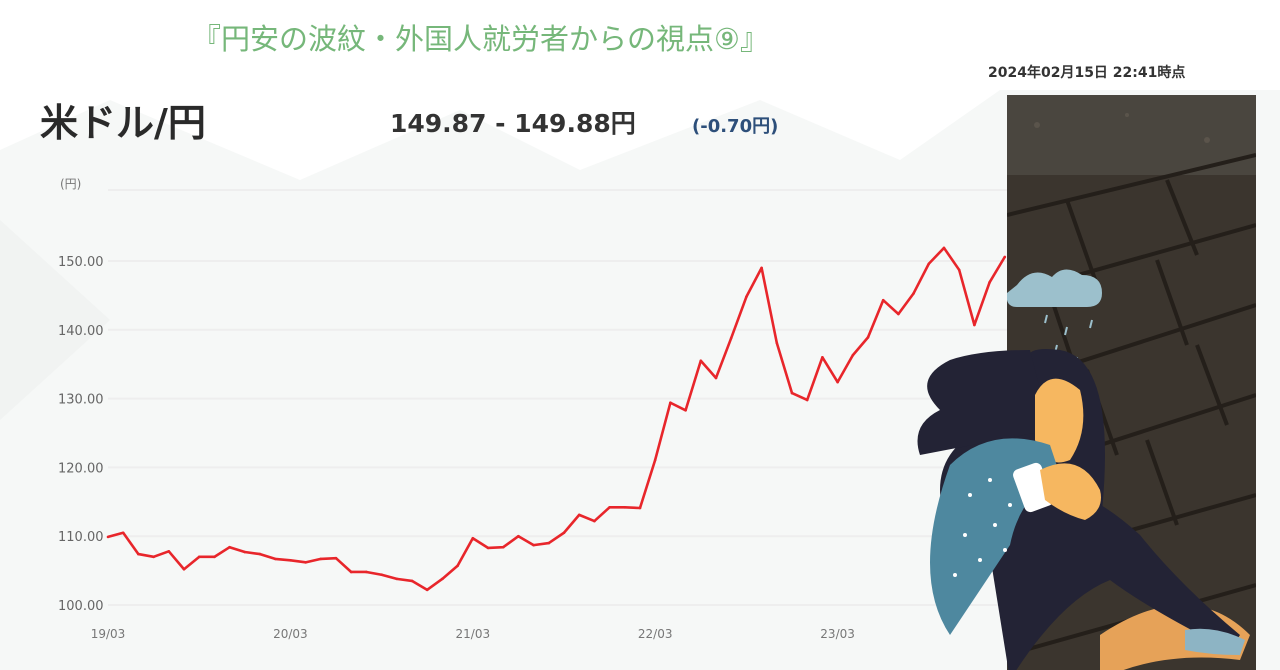 Image resolution: width=1280 pixels, height=670 pixels. Describe the element at coordinates (533, 545) in the screenshot. I see `data-point-21/07` at that location.